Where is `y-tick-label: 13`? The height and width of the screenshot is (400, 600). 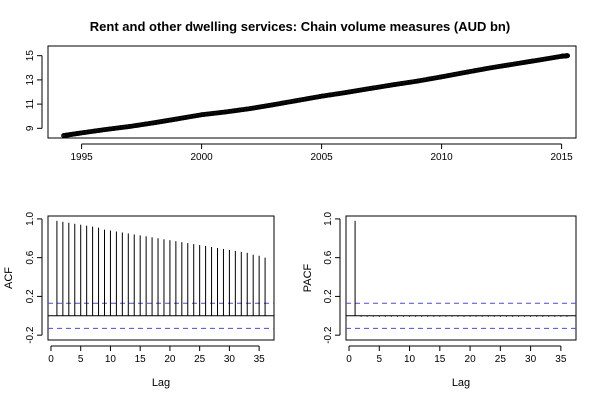
y-tick-label: 13 is located at coordinates (30, 80).